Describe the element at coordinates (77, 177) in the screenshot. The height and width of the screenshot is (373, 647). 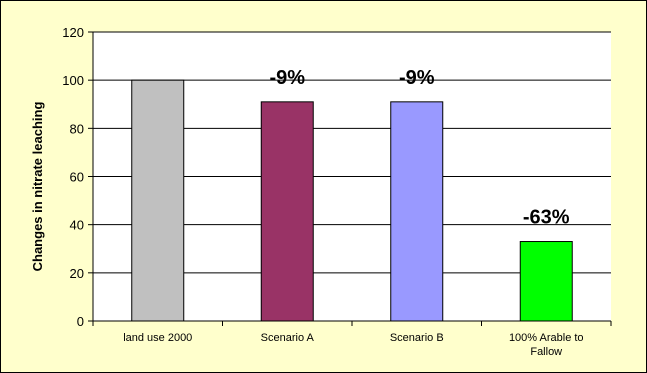
I see `y-tick-label: 60` at that location.